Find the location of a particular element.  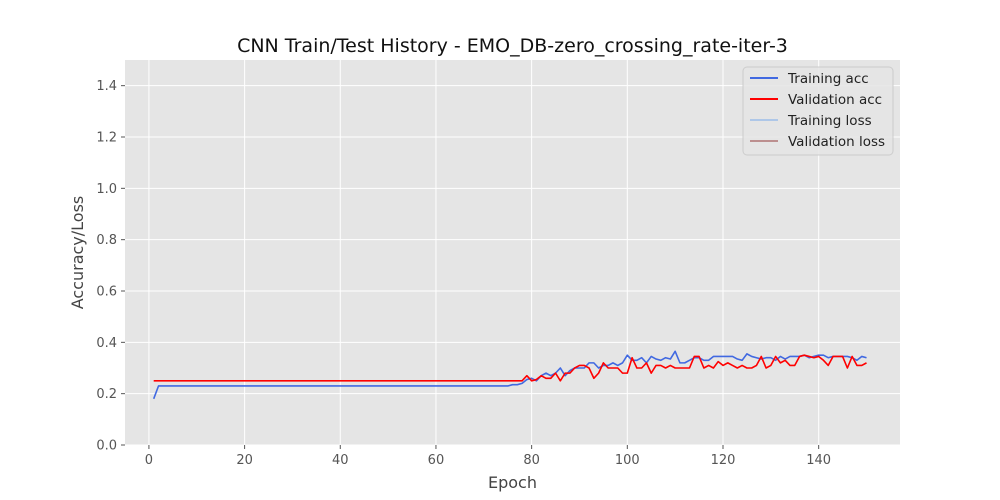

y-tick-label: 1.0 is located at coordinates (106, 189).